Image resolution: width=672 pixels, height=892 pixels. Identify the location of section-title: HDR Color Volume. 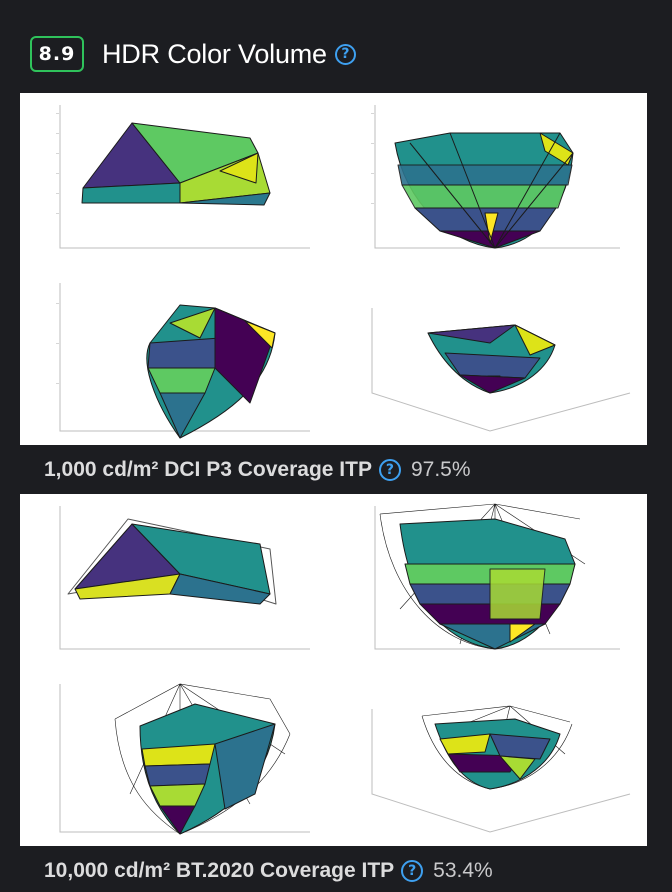
(214, 53).